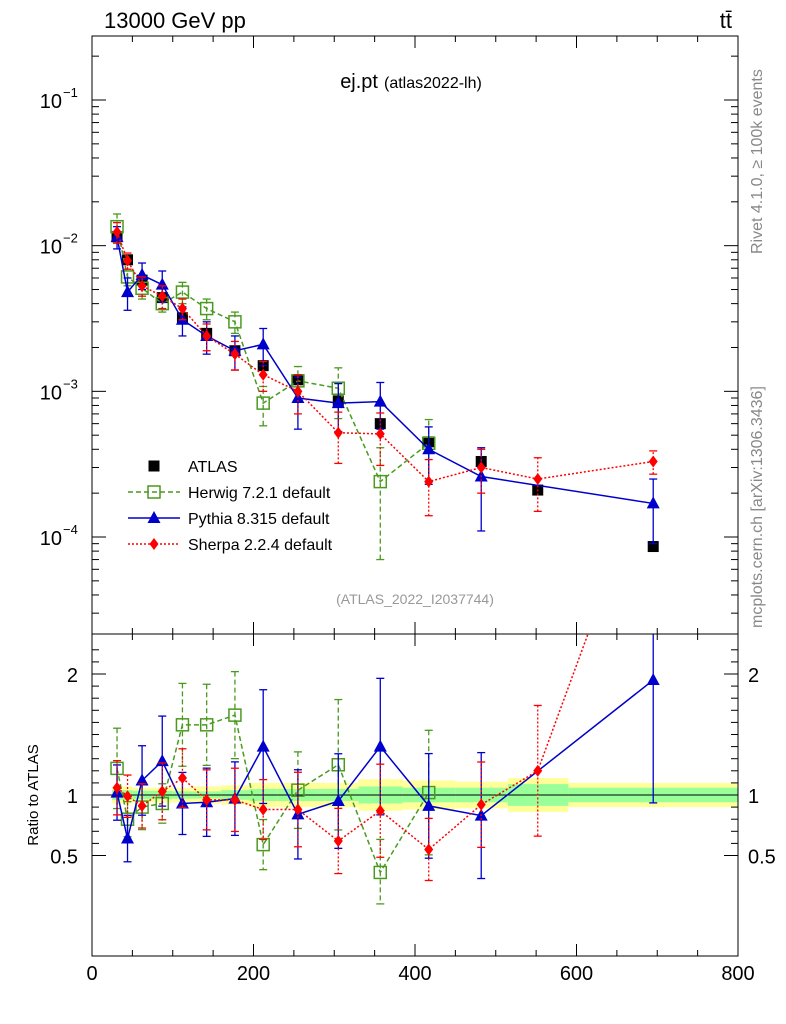  I want to click on x-tick-label: 200, so click(253, 974).